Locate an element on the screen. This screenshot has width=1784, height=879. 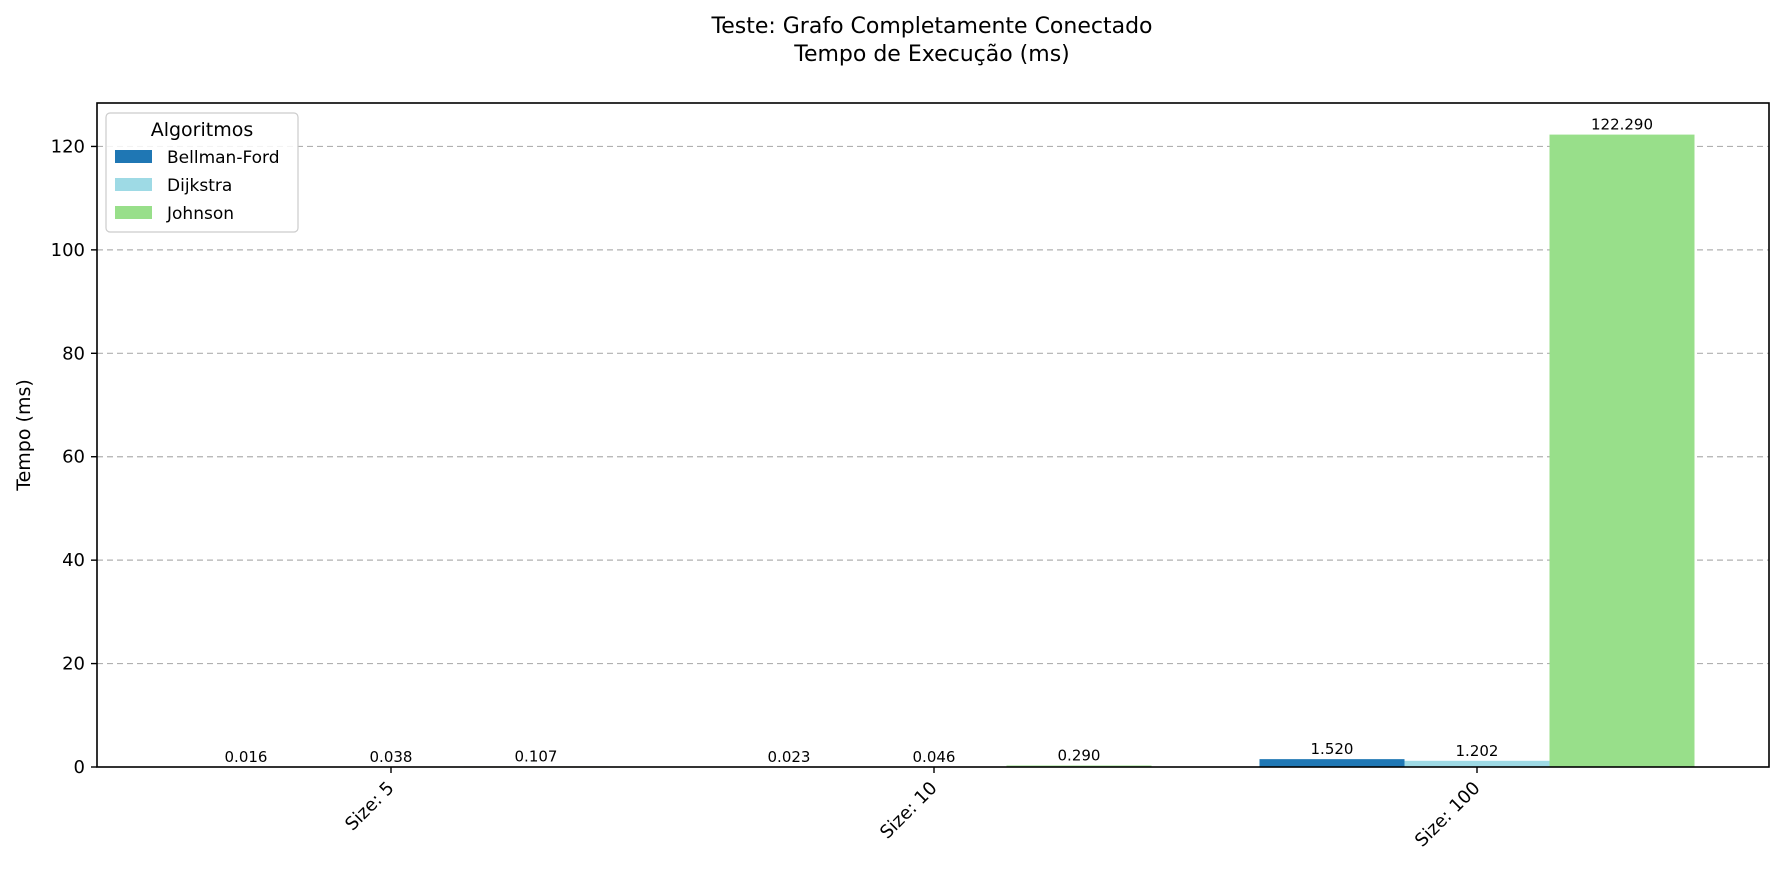
chart-title-line-1: Teste: Grafo Completamente Conectado is located at coordinates (932, 26).